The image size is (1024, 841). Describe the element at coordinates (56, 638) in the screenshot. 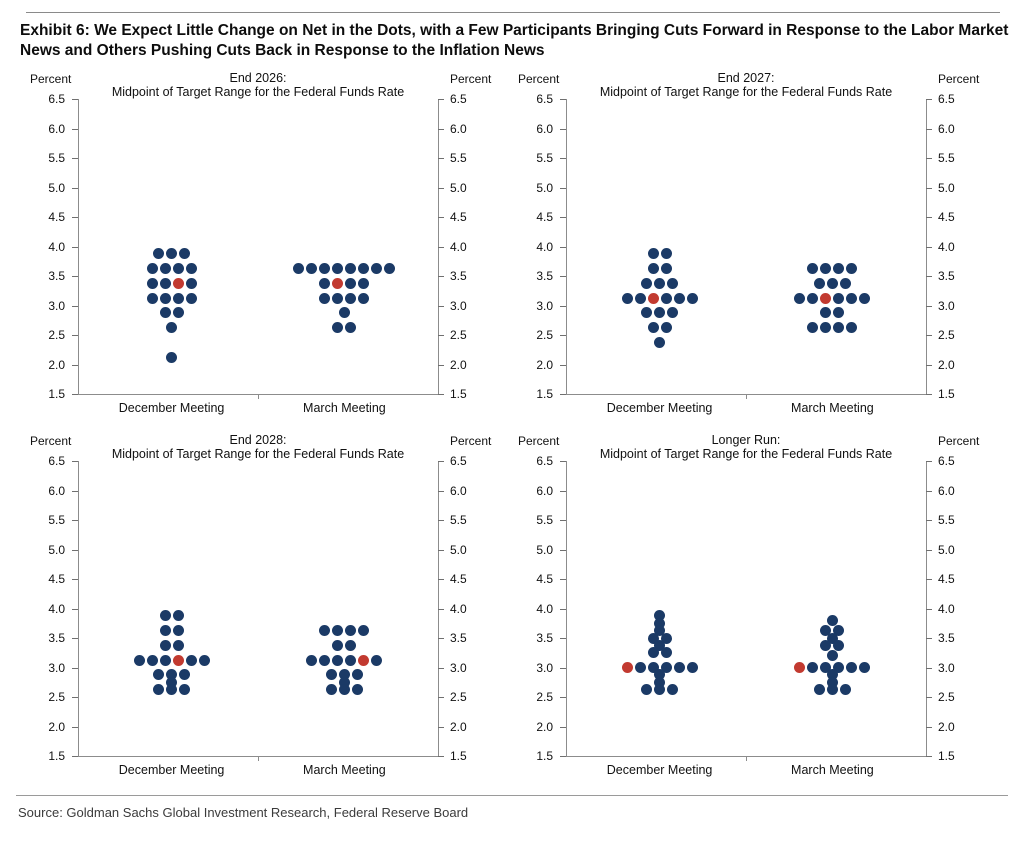

I see `y-tick-label-left: 3.5` at that location.